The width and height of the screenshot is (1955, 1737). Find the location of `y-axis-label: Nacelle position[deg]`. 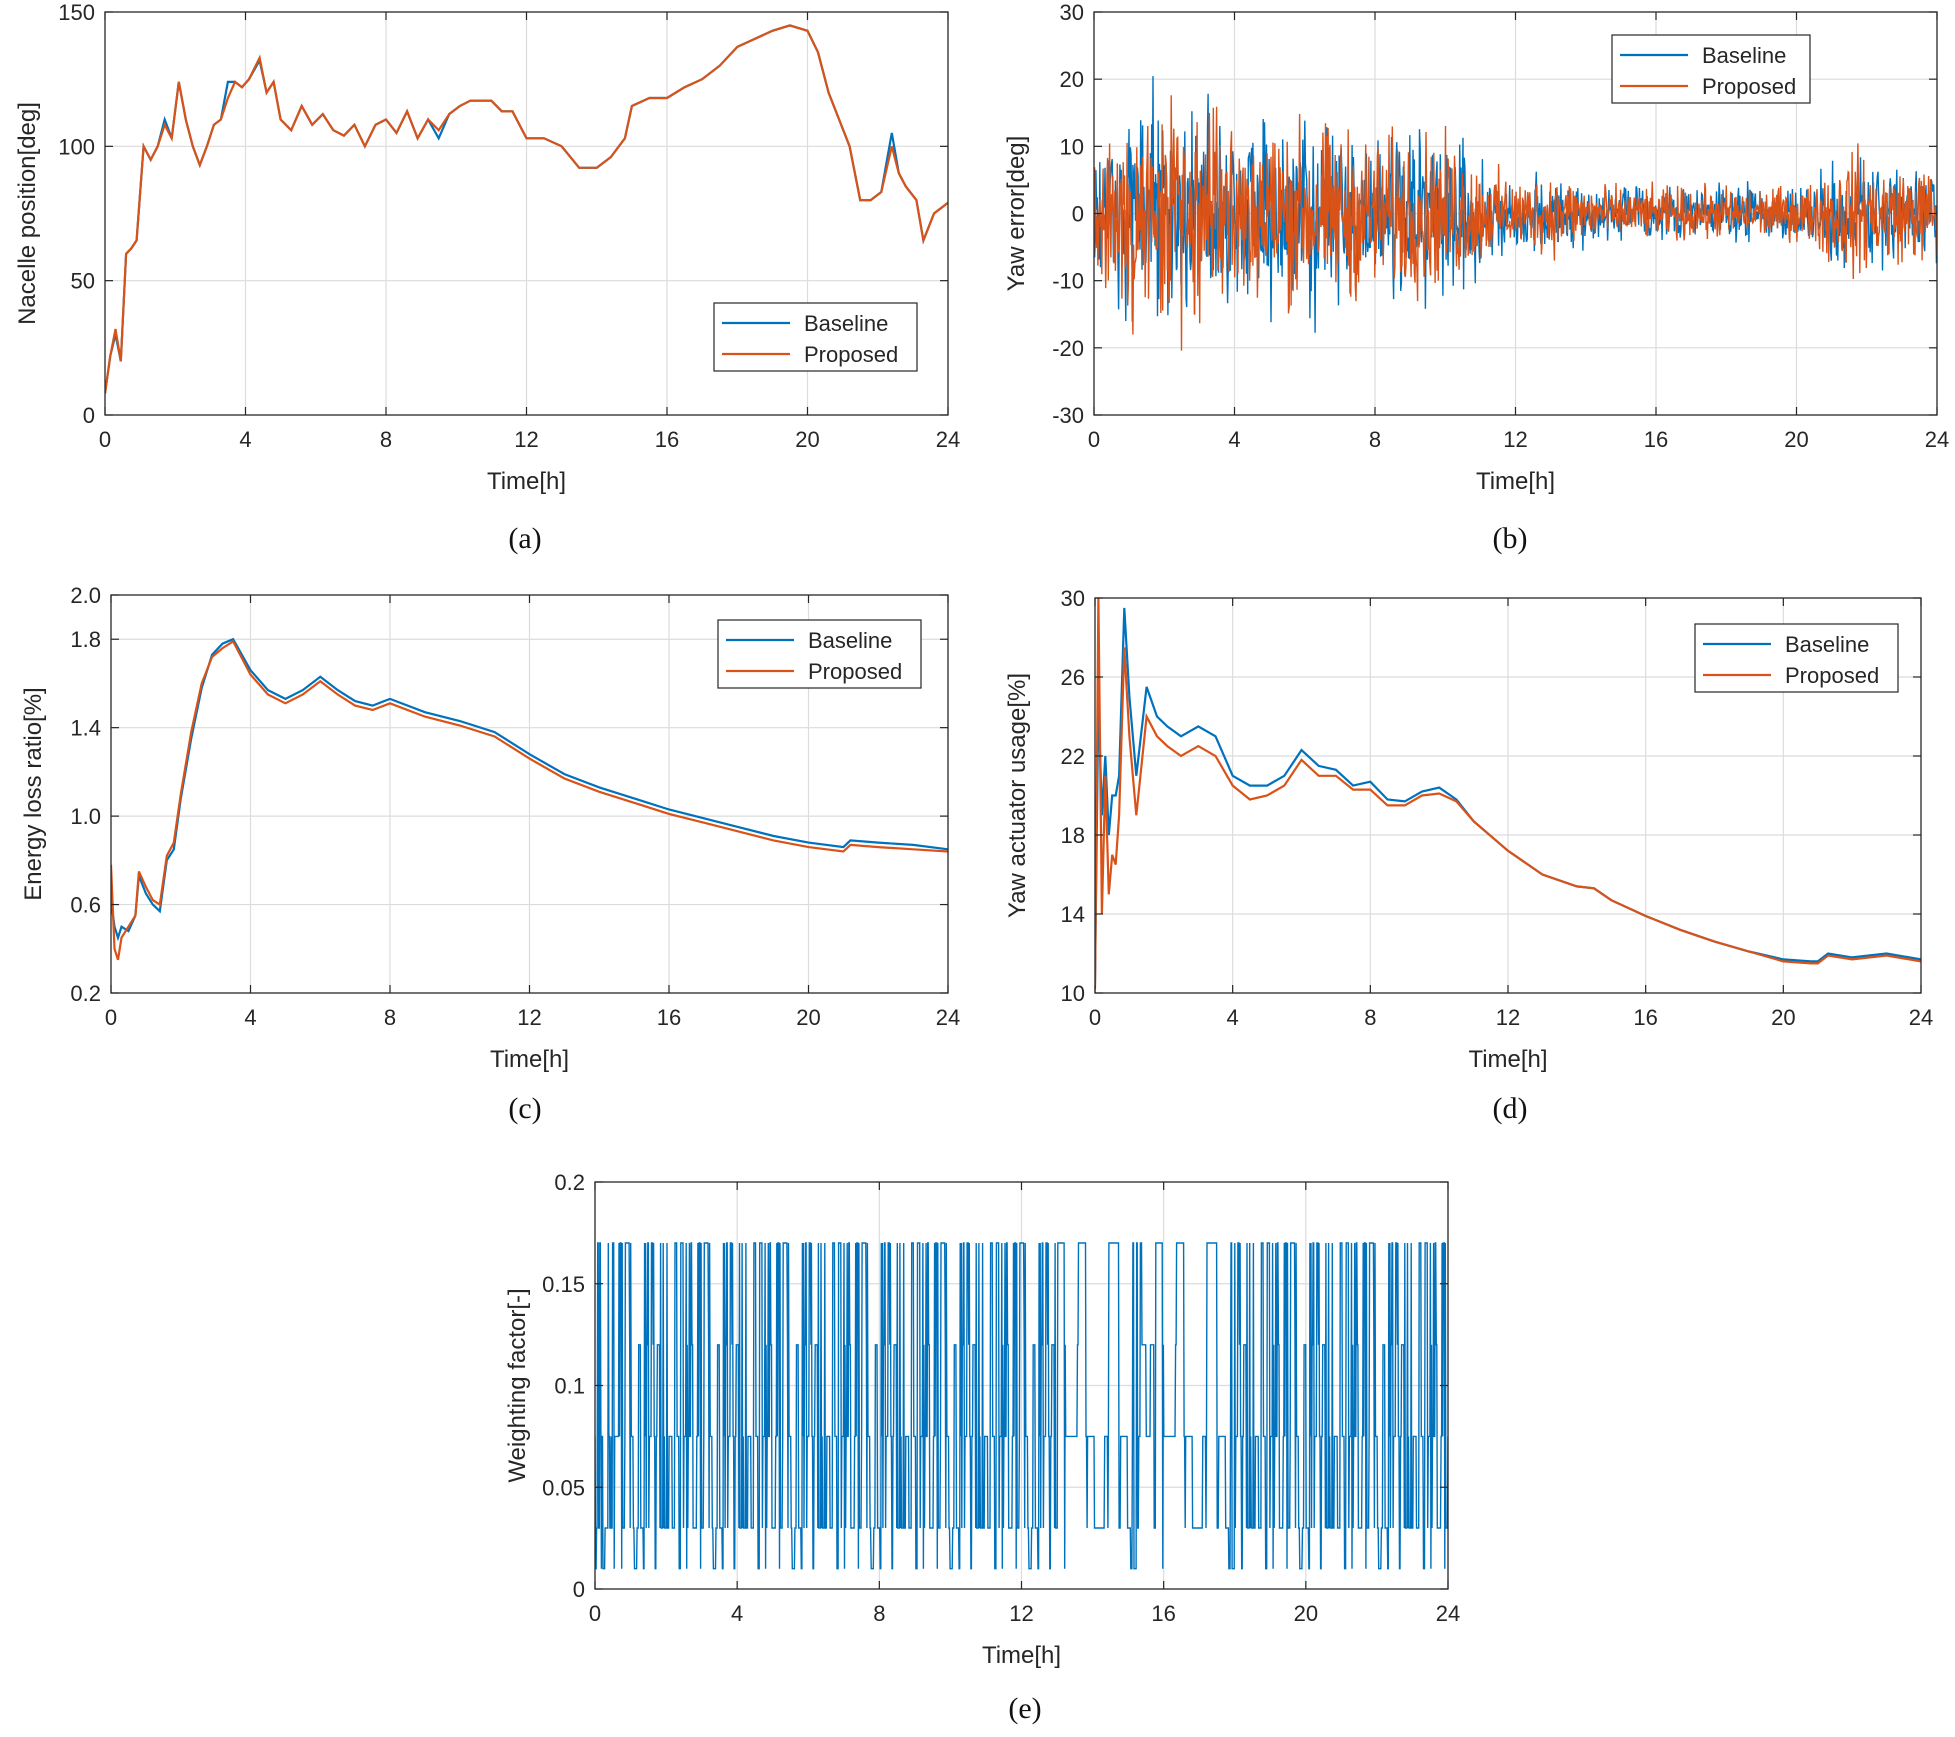

y-axis-label: Nacelle position[deg] is located at coordinates (27, 213).